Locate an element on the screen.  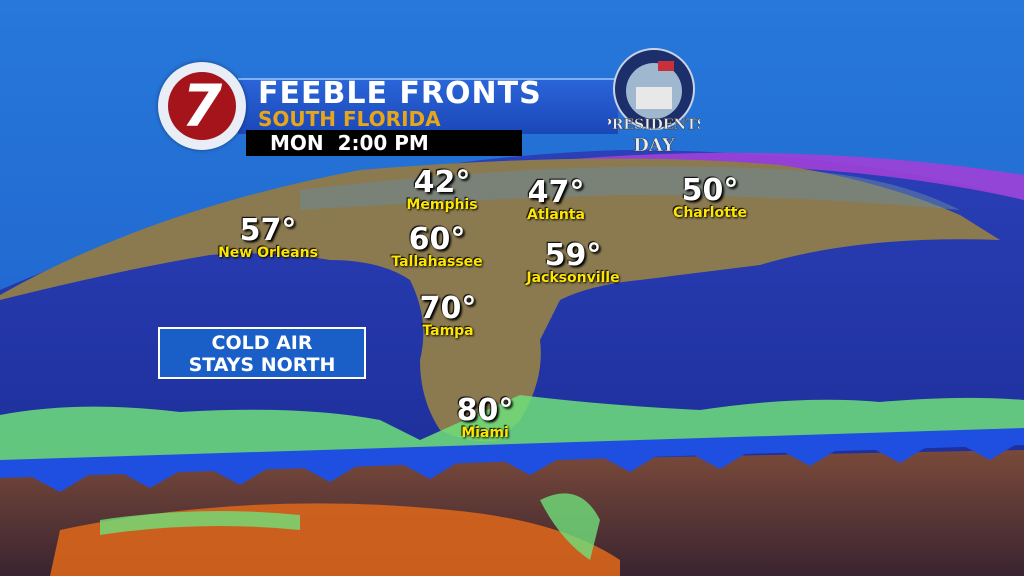
temperature: 47° is located at coordinates (556, 192).